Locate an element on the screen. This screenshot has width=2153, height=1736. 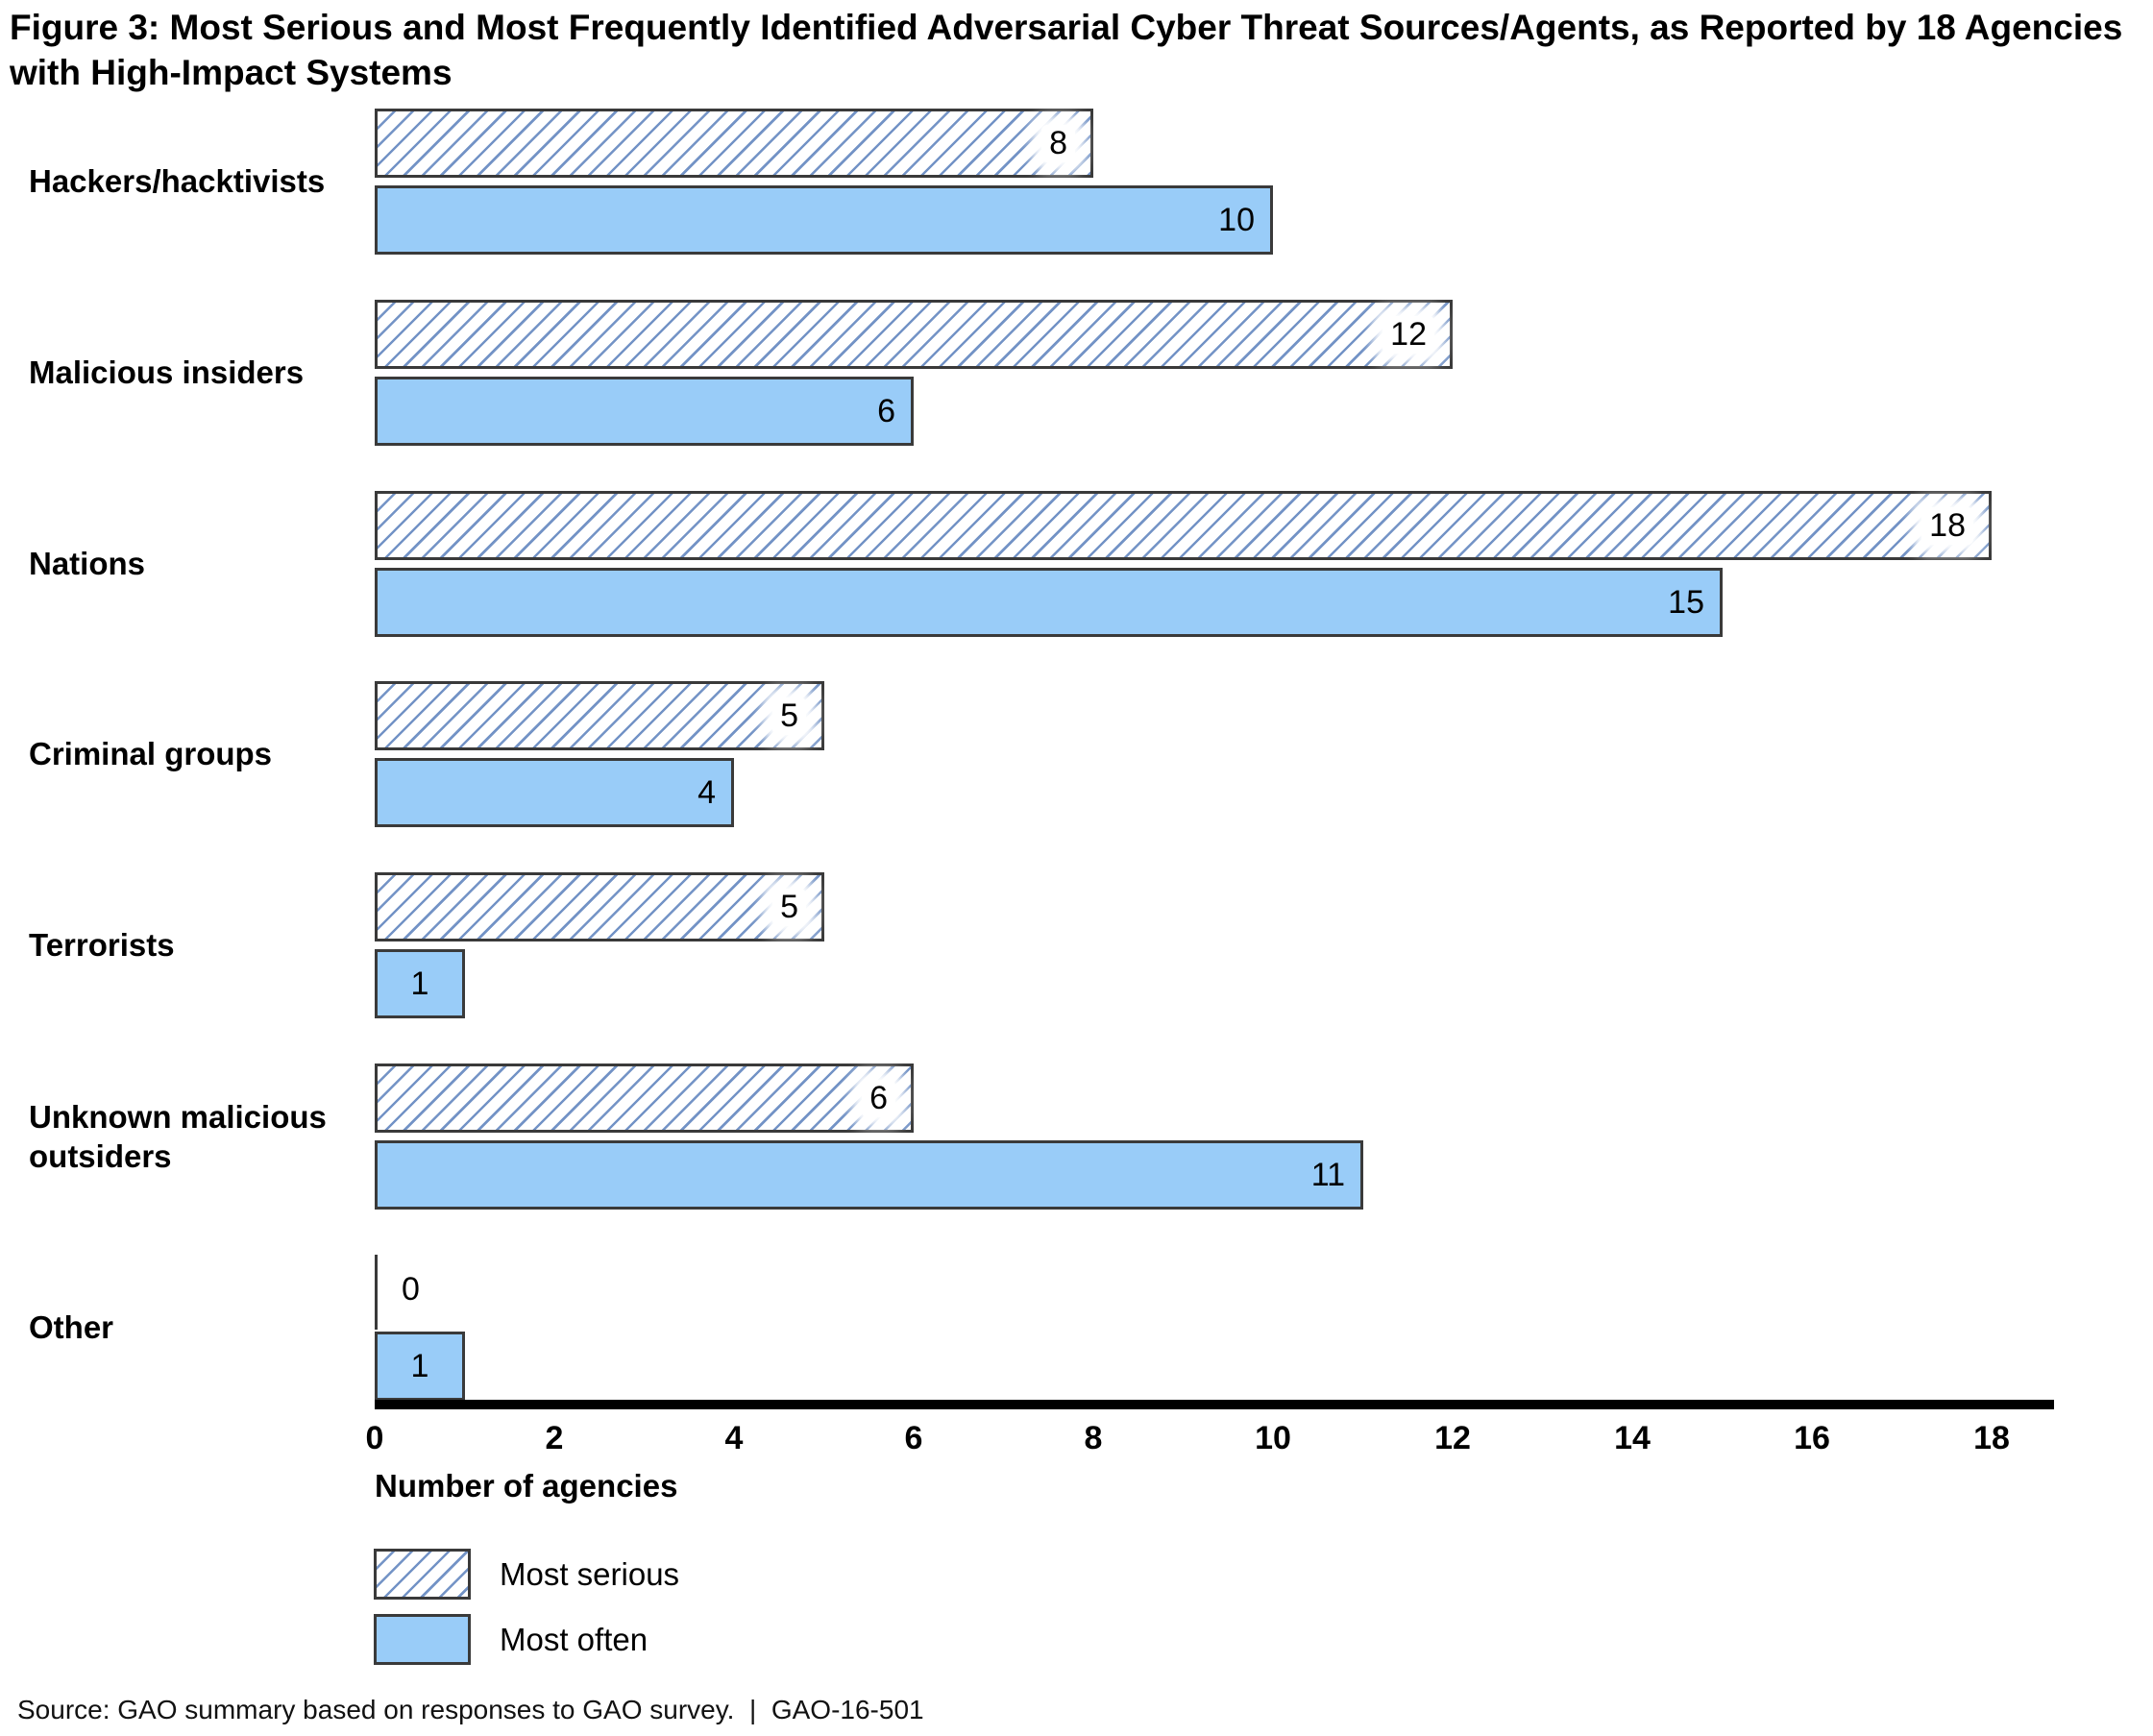
bar-most-serious-terrorists: 5 is located at coordinates (599, 906).